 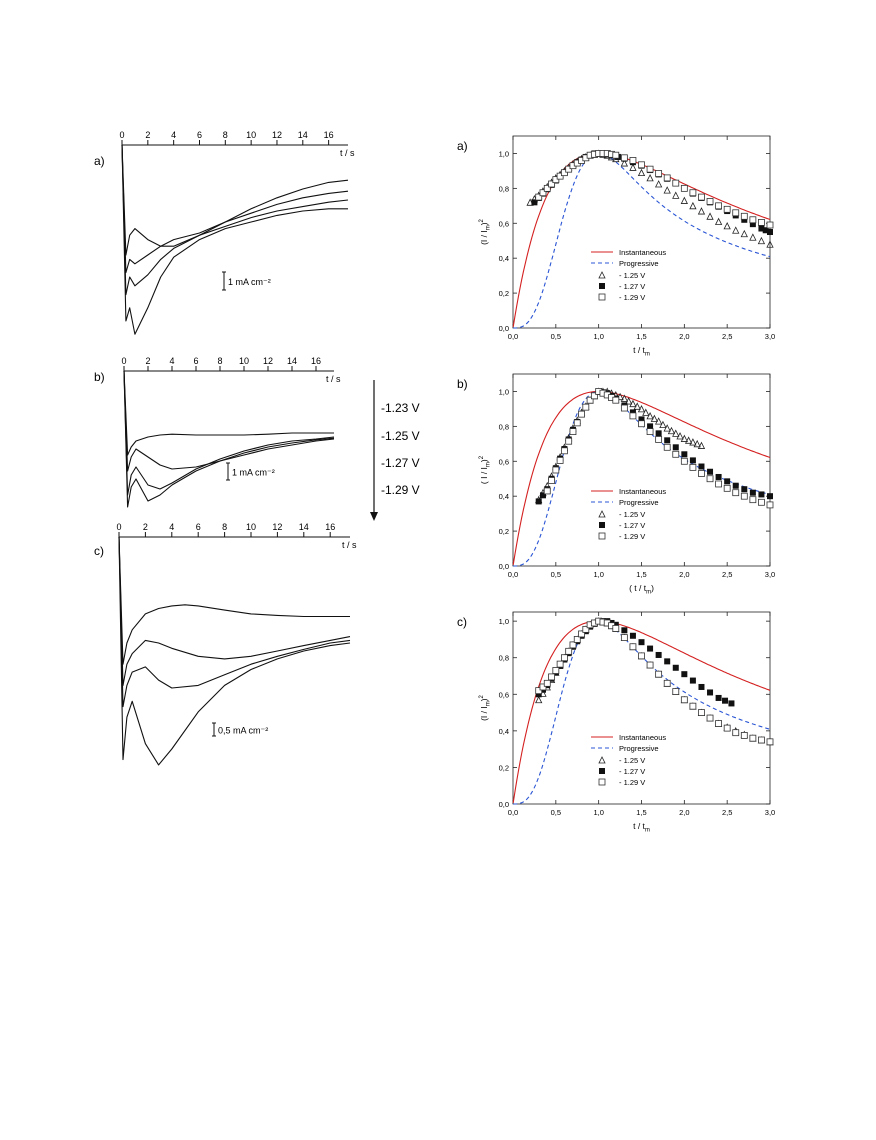 What do you see at coordinates (639, 826) in the screenshot?
I see `x-axis-label-main: t / t` at bounding box center [639, 826].